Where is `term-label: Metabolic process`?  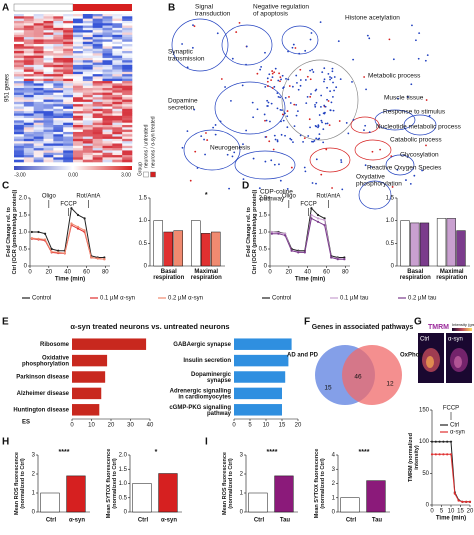
term-label: Metabolic process is located at coordinates (394, 76).